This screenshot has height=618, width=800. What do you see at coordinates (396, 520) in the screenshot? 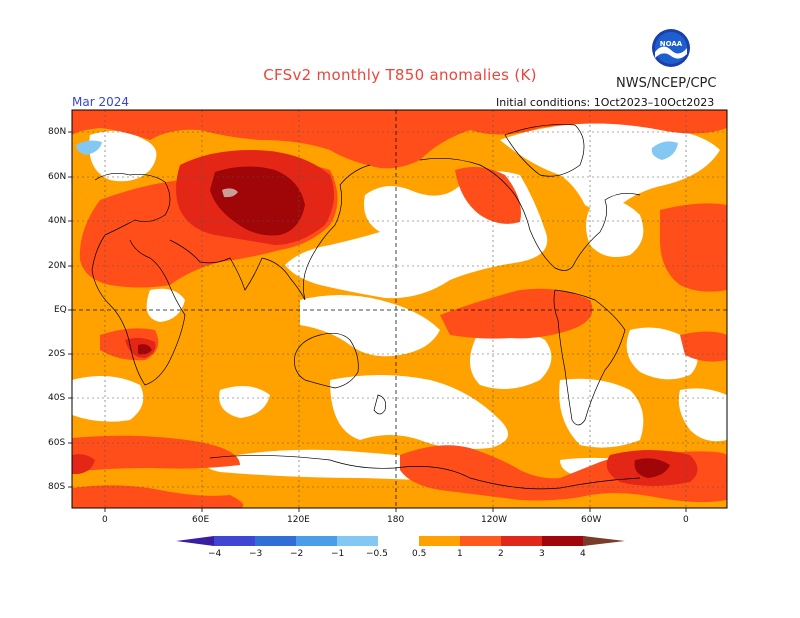
I see `lon-label: 180` at bounding box center [396, 520].